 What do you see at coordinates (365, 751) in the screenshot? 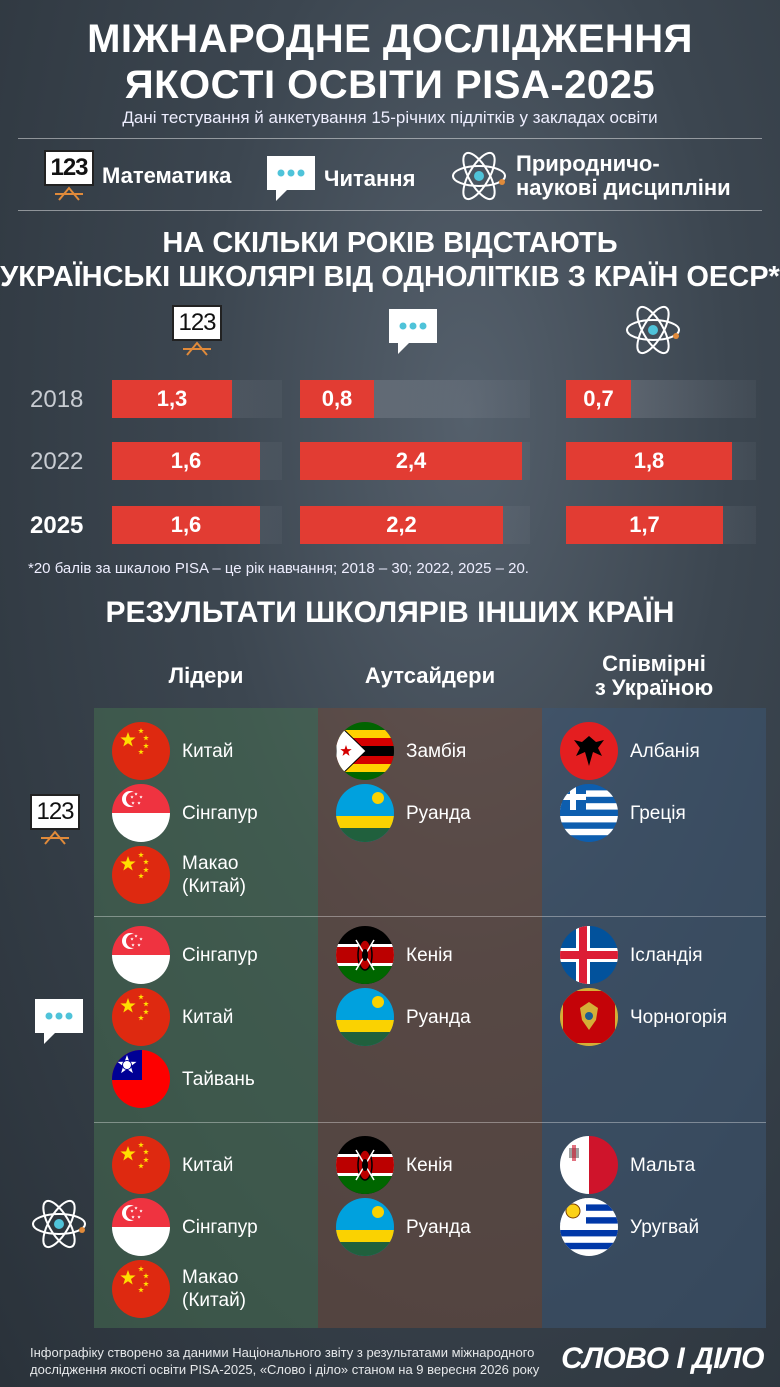
I see `flag-zimbabwe-icon` at bounding box center [365, 751].